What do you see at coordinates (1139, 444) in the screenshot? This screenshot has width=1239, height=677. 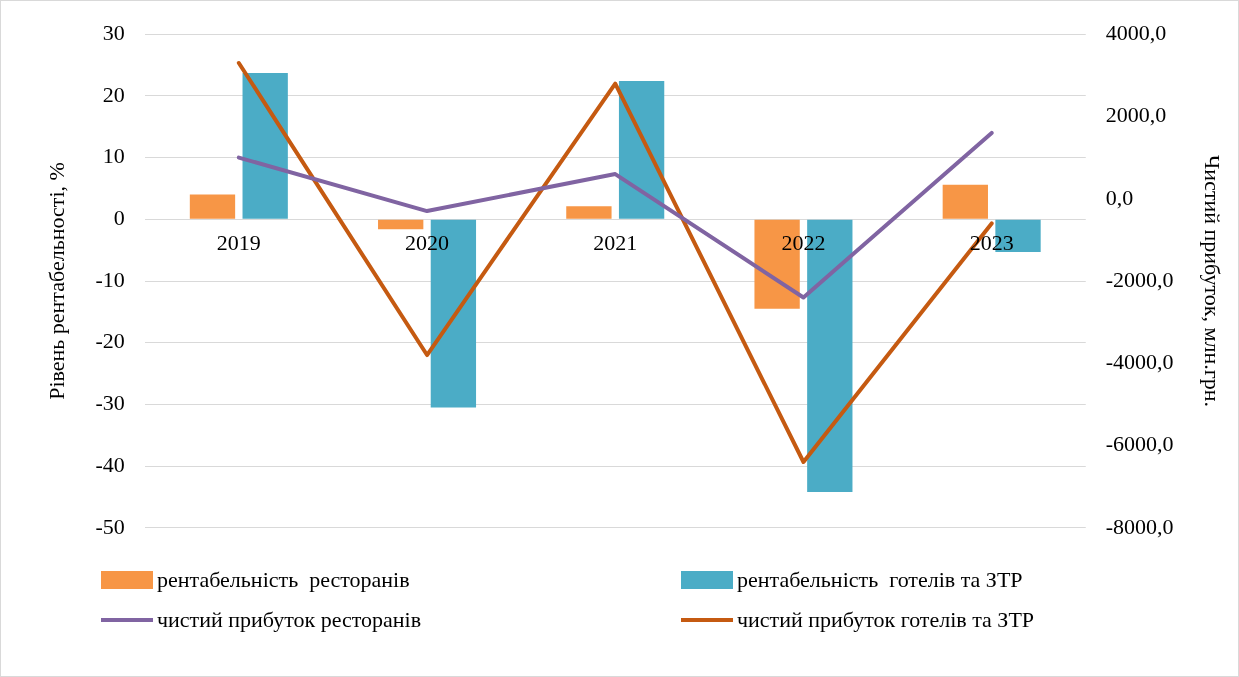 I see `y2-tick-label: -6000,0` at bounding box center [1139, 444].